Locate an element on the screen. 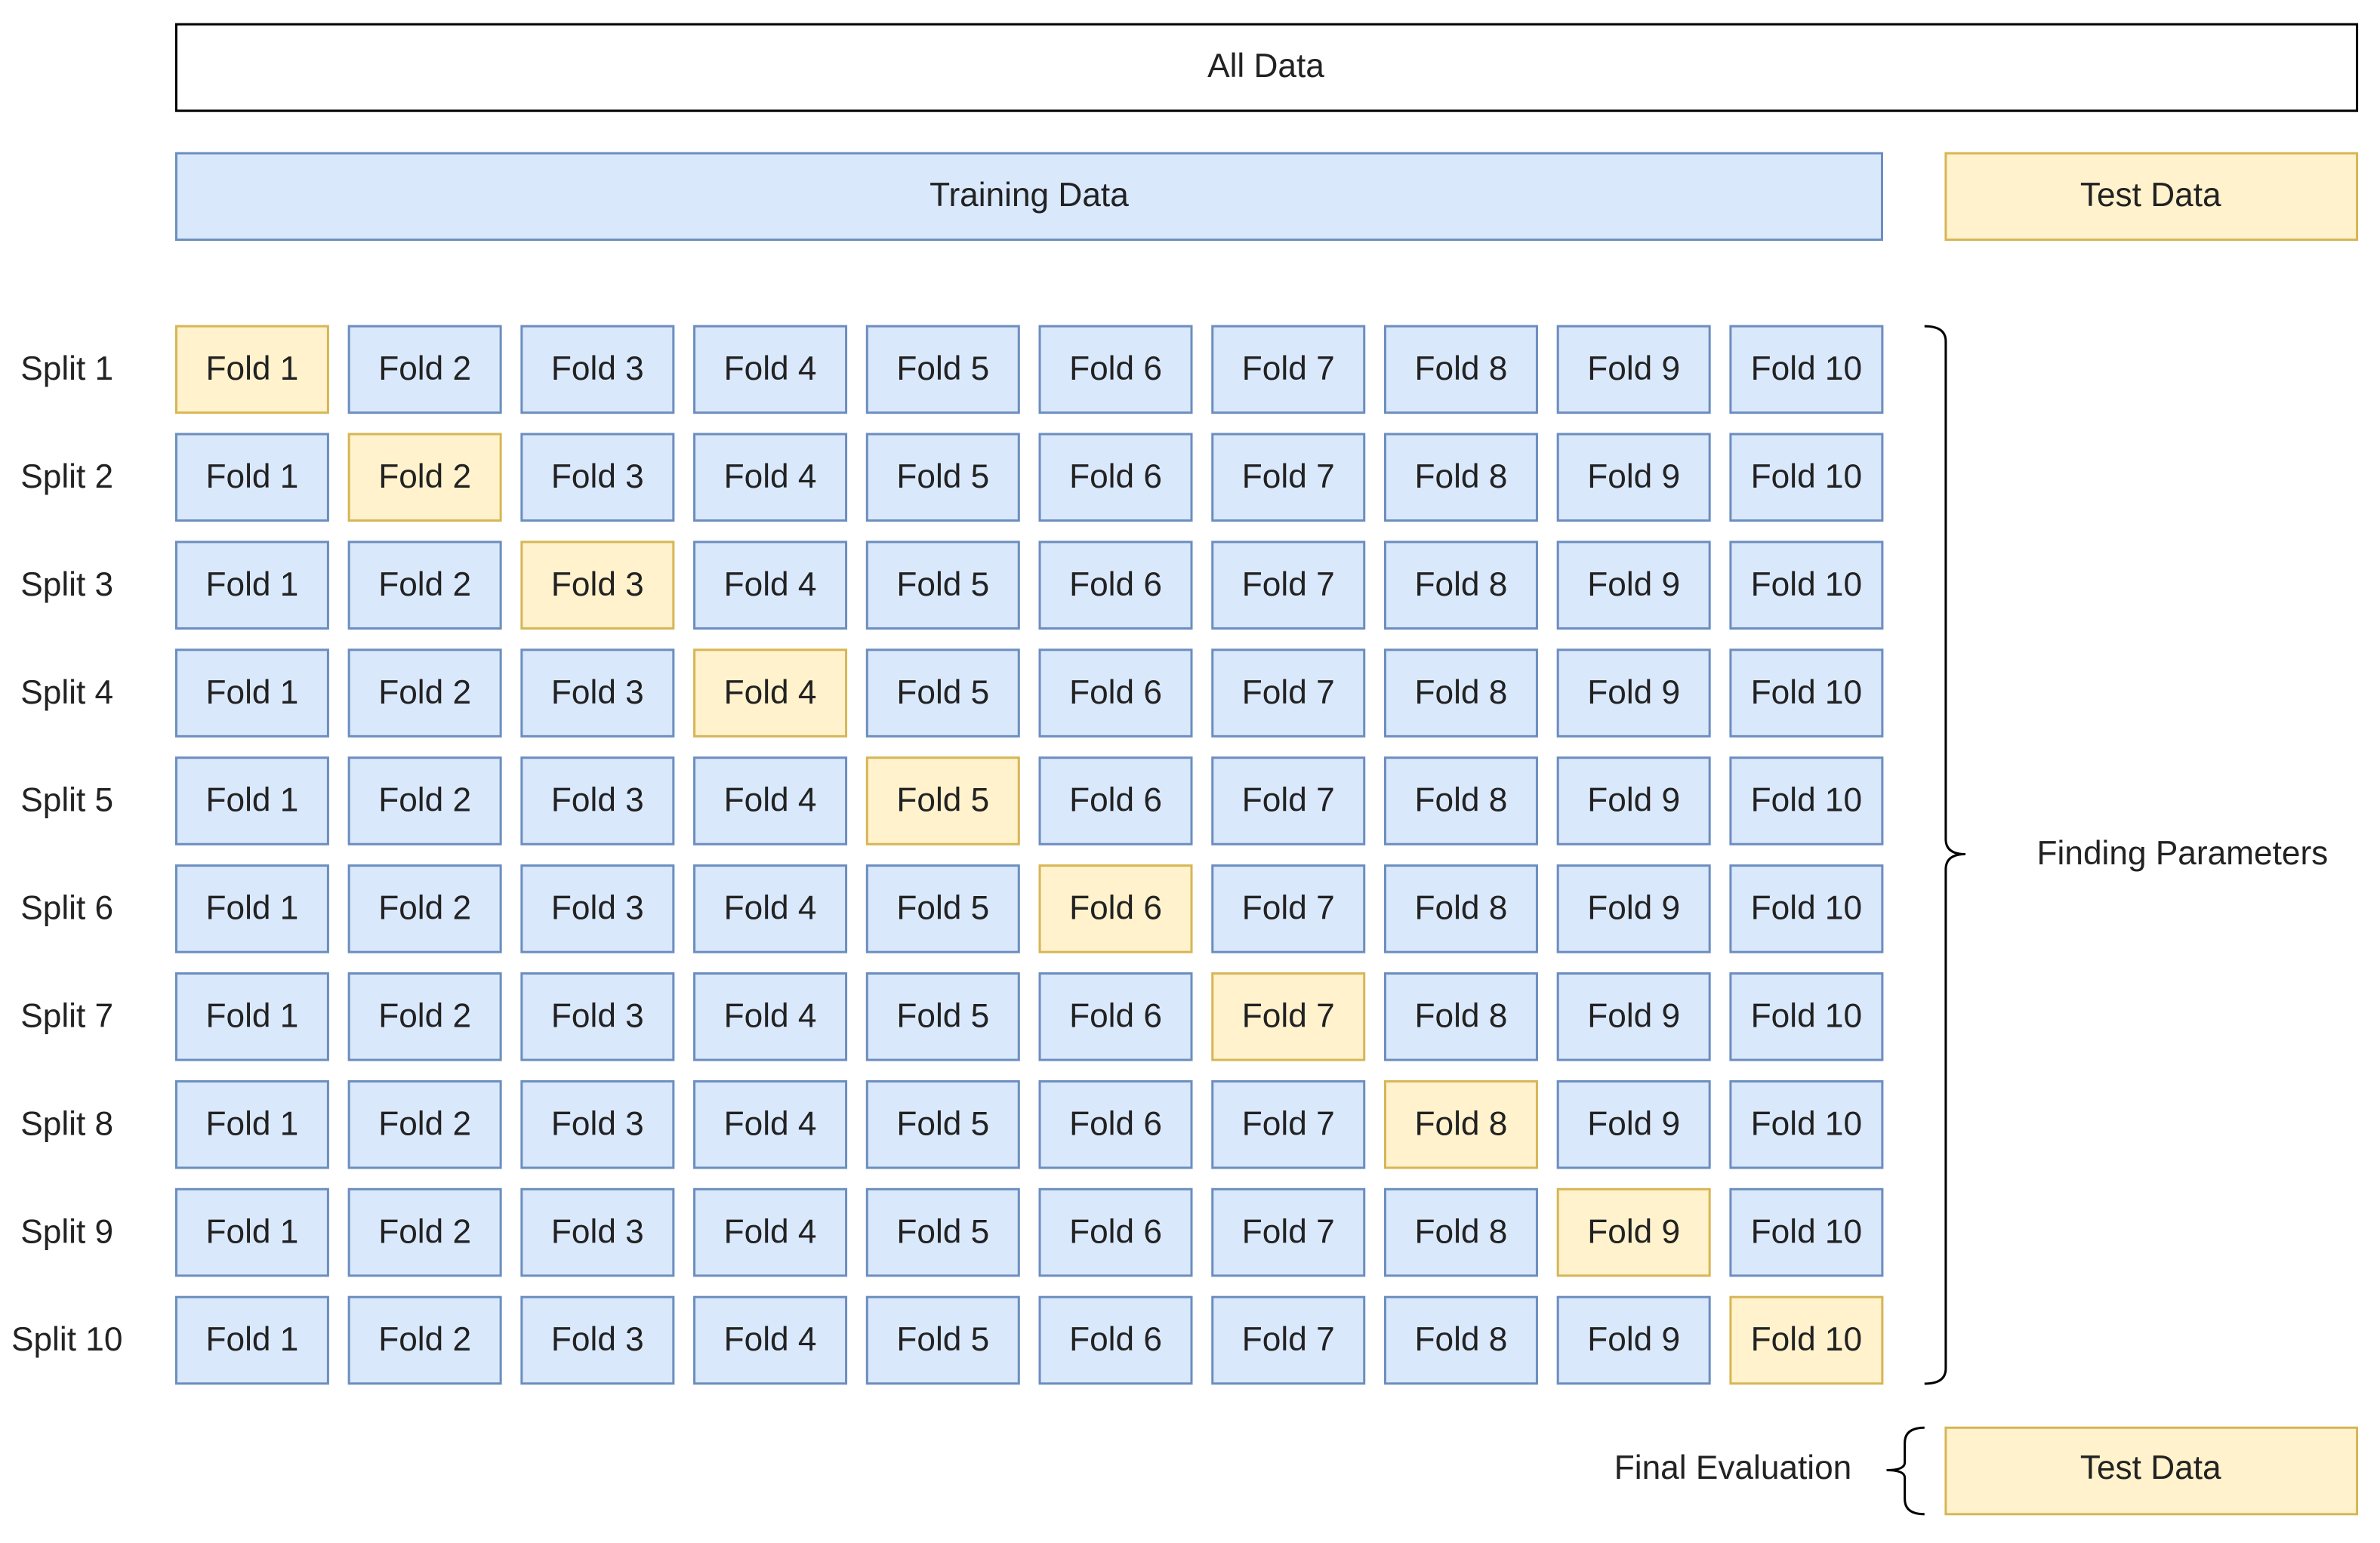  split-label: Split 2 is located at coordinates (66, 476).